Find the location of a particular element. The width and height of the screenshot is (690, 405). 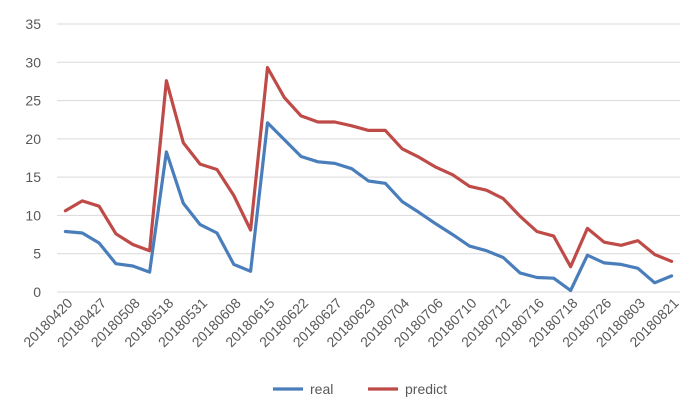

y-tick-label: 5 is located at coordinates (37, 254).